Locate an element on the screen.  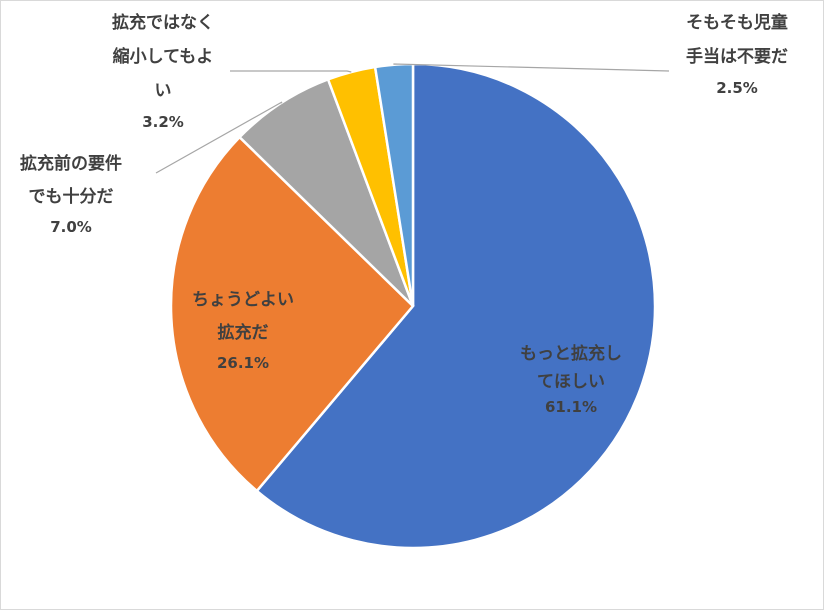
slice-label-4-line-1: 手当は不要だ is located at coordinates (737, 56).